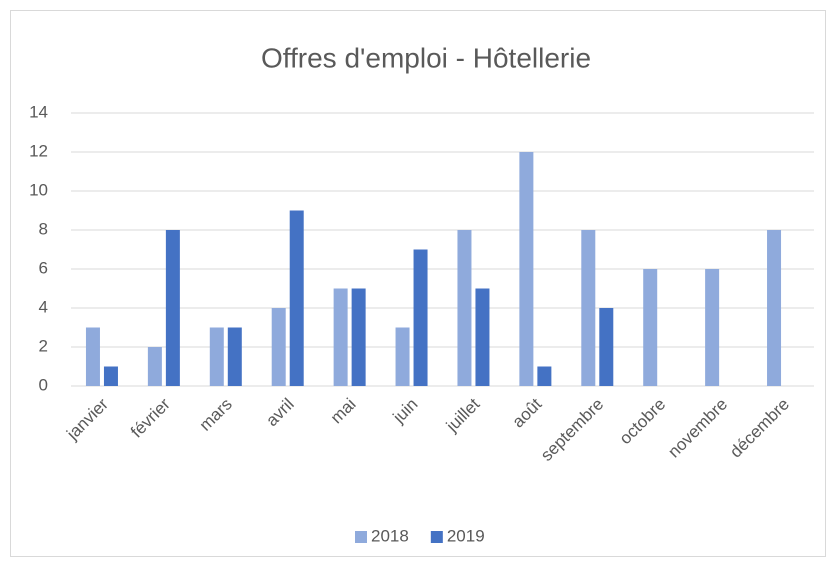 The height and width of the screenshot is (567, 836). I want to click on y-tick-label: 14, so click(38, 111).